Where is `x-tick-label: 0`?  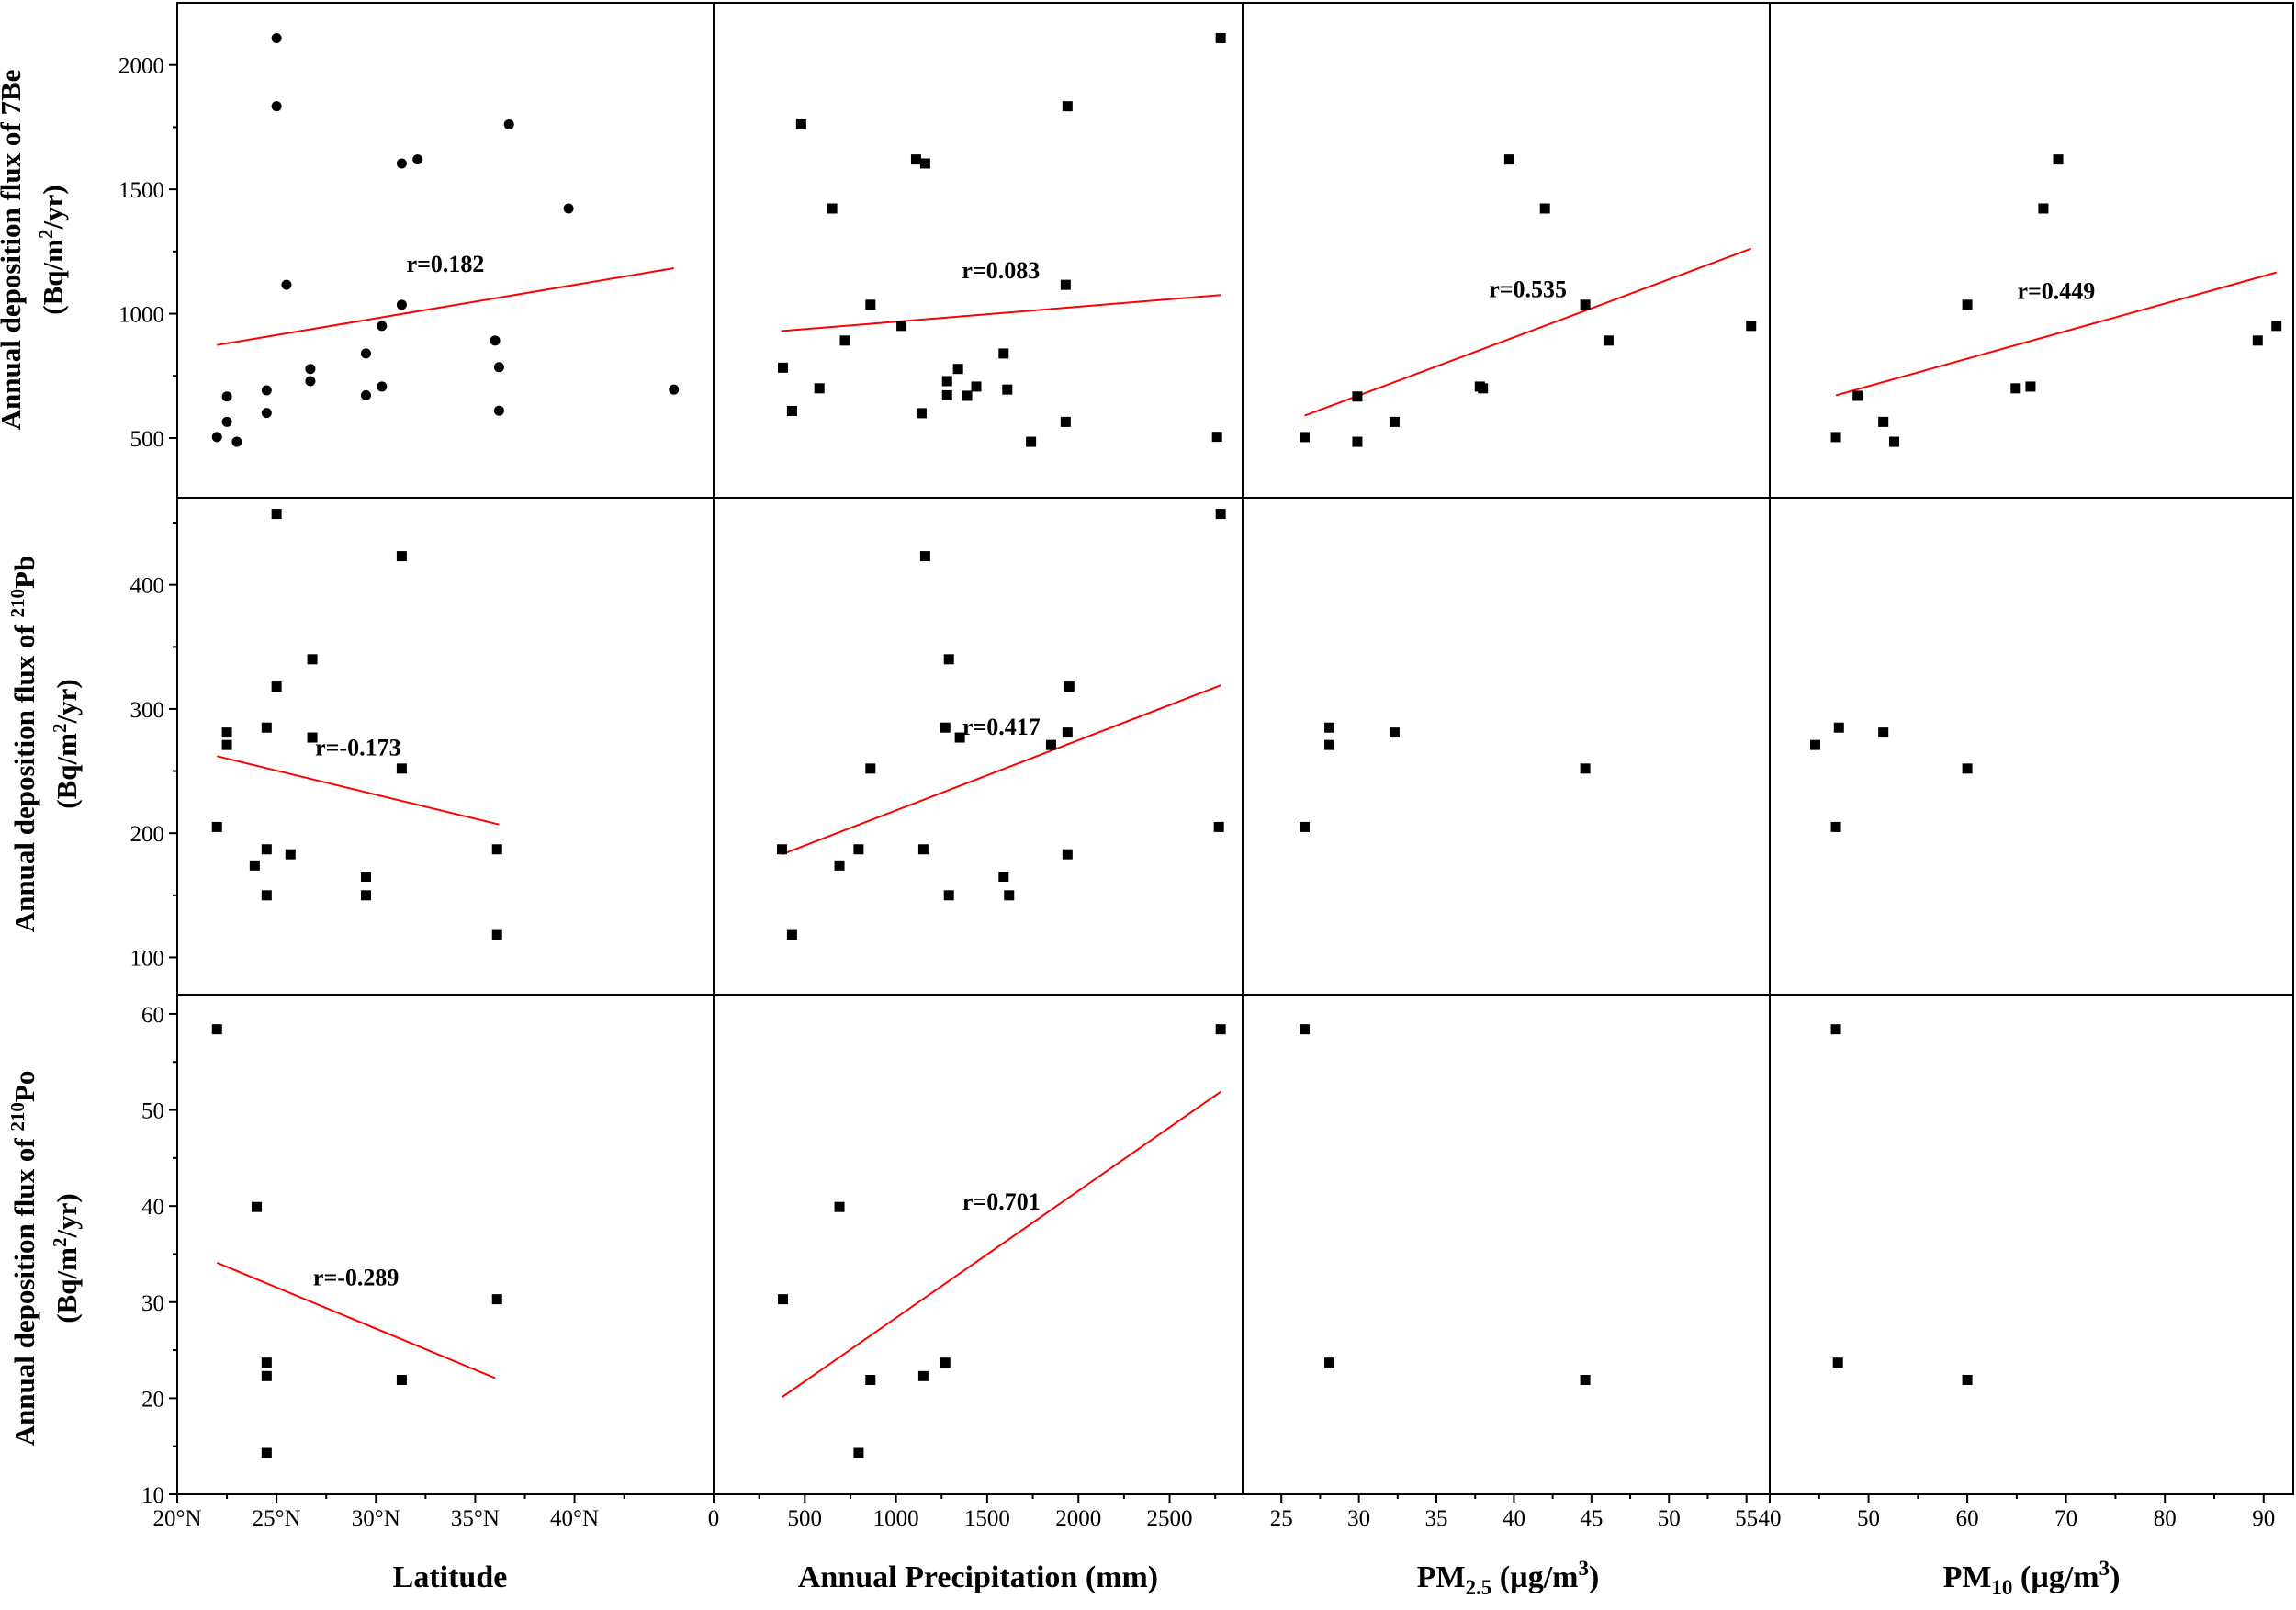
x-tick-label: 0 is located at coordinates (714, 1518).